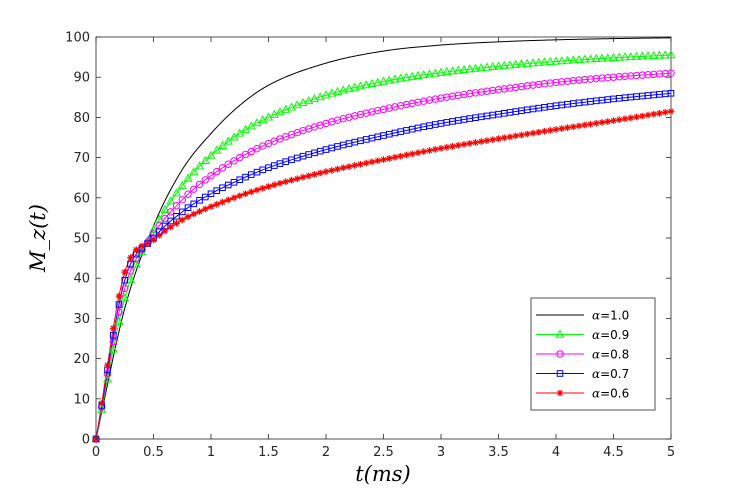 This screenshot has width=742, height=493. I want to click on y-axis-label: M_z(t), so click(38, 238).